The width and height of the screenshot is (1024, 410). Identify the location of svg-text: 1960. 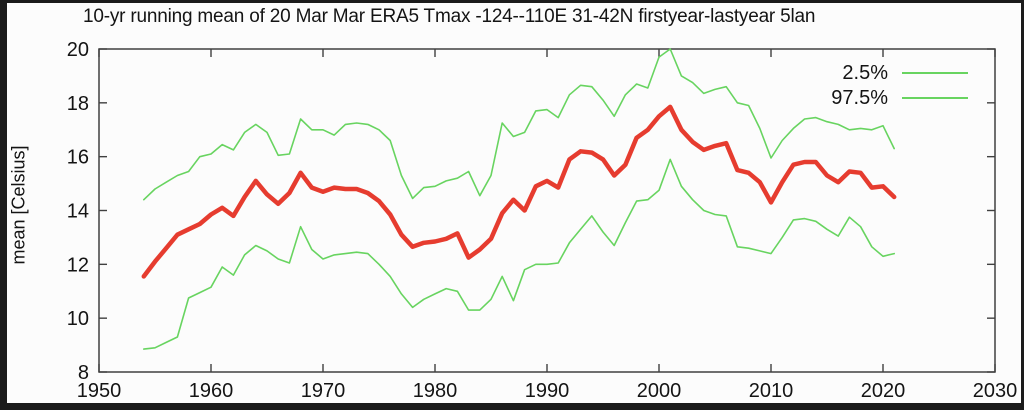
(211, 391).